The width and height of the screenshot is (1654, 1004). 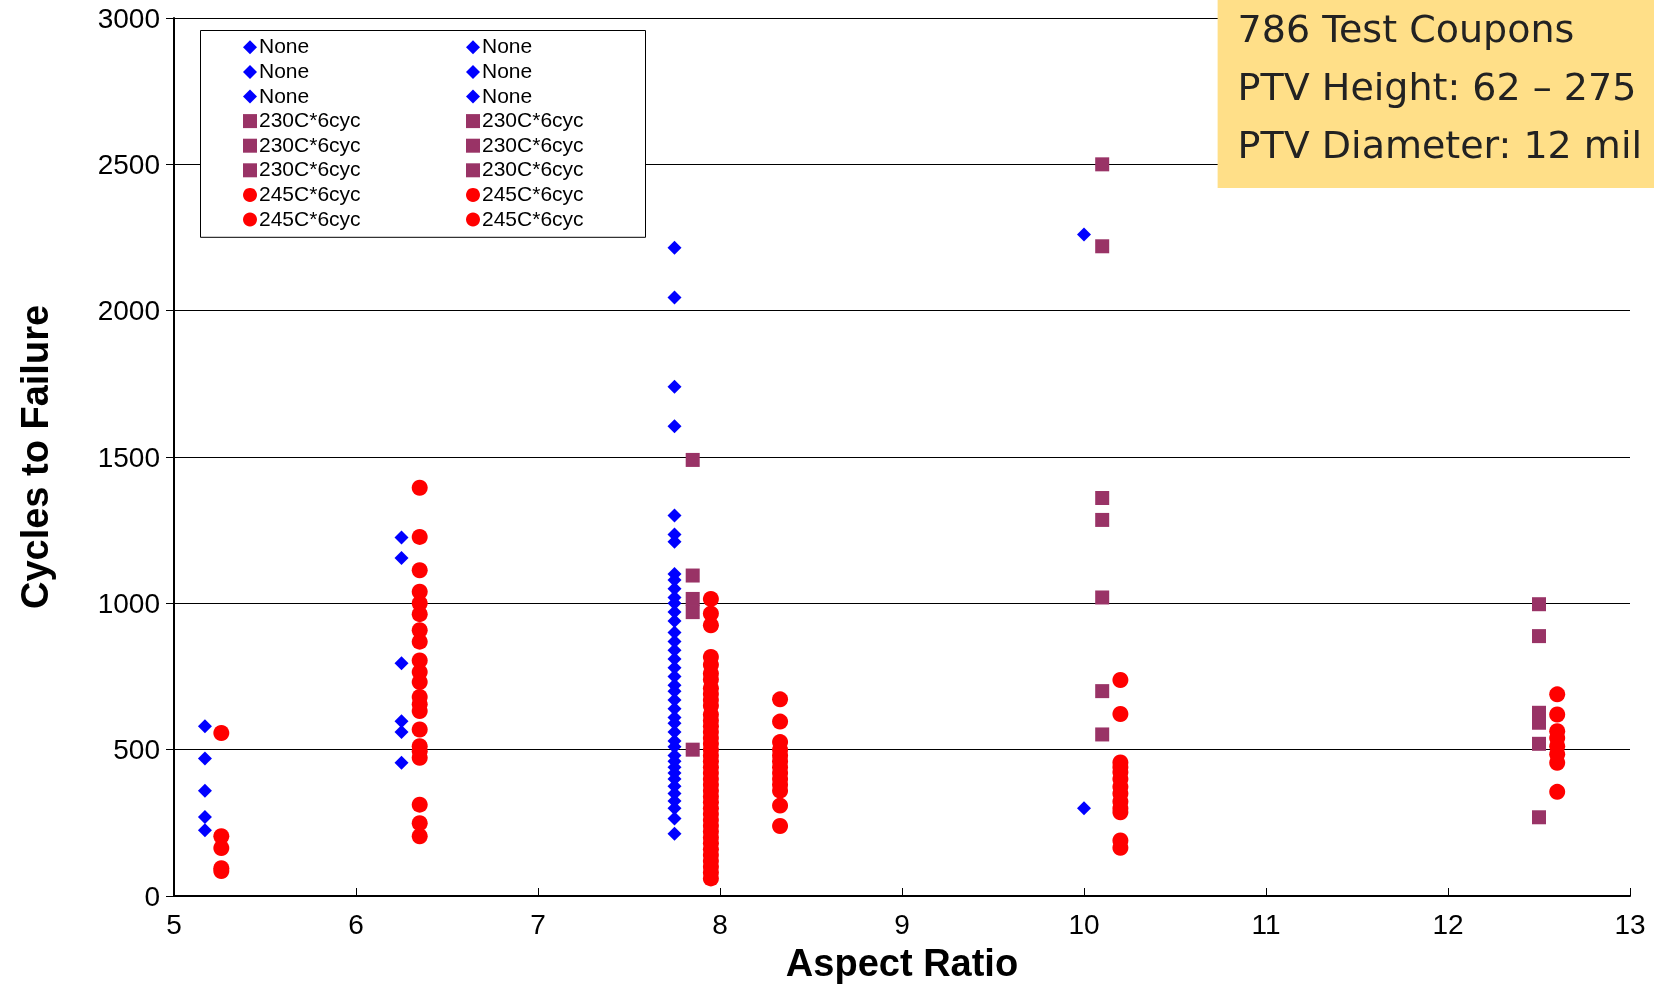 What do you see at coordinates (1448, 924) in the screenshot?
I see `x-tick-label: 12` at bounding box center [1448, 924].